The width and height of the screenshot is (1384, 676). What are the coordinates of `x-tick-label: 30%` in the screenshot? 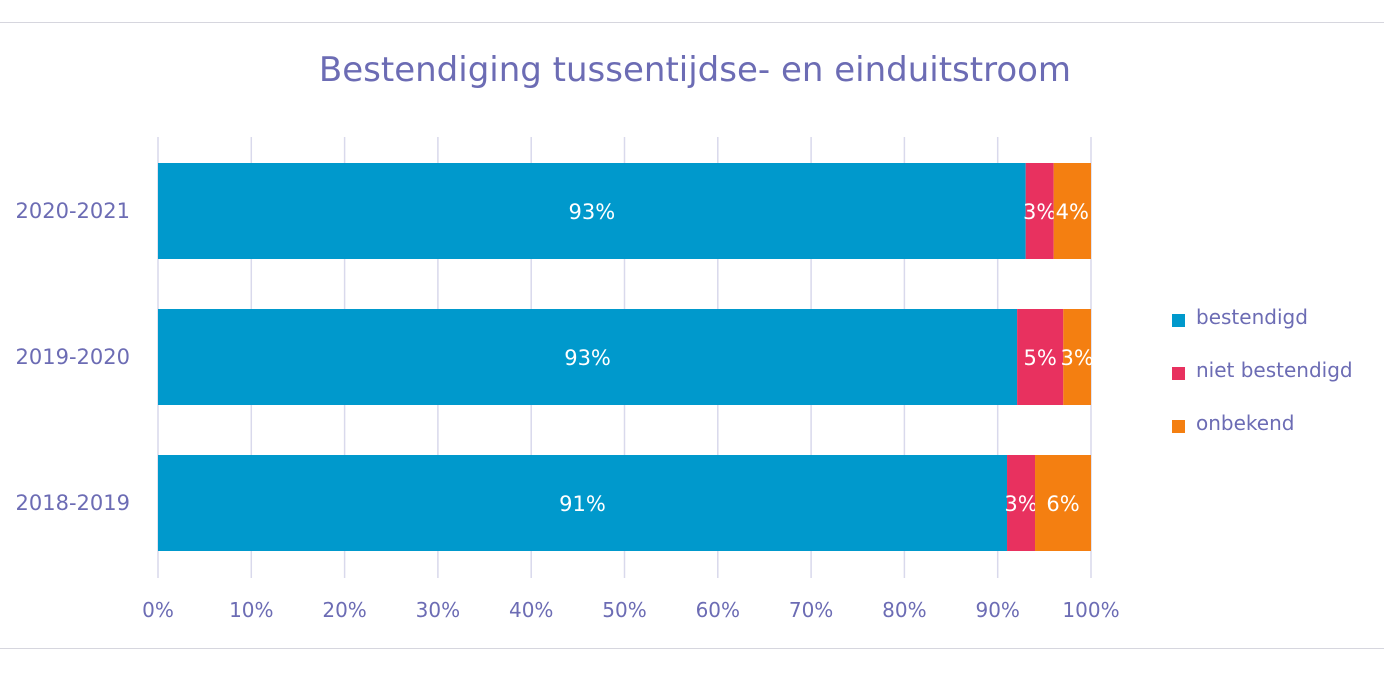 It's located at (438, 610).